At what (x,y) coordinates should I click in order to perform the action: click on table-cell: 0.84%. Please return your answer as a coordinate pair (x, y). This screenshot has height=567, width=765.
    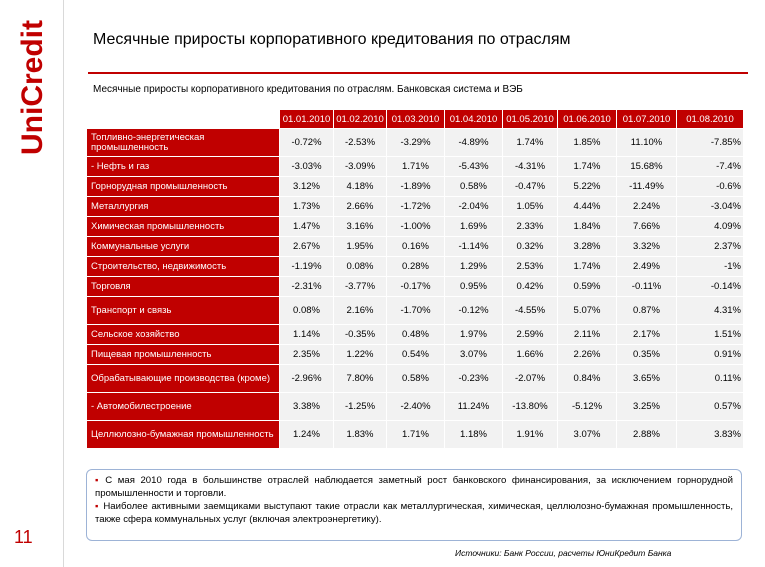
    Looking at the image, I should click on (587, 378).